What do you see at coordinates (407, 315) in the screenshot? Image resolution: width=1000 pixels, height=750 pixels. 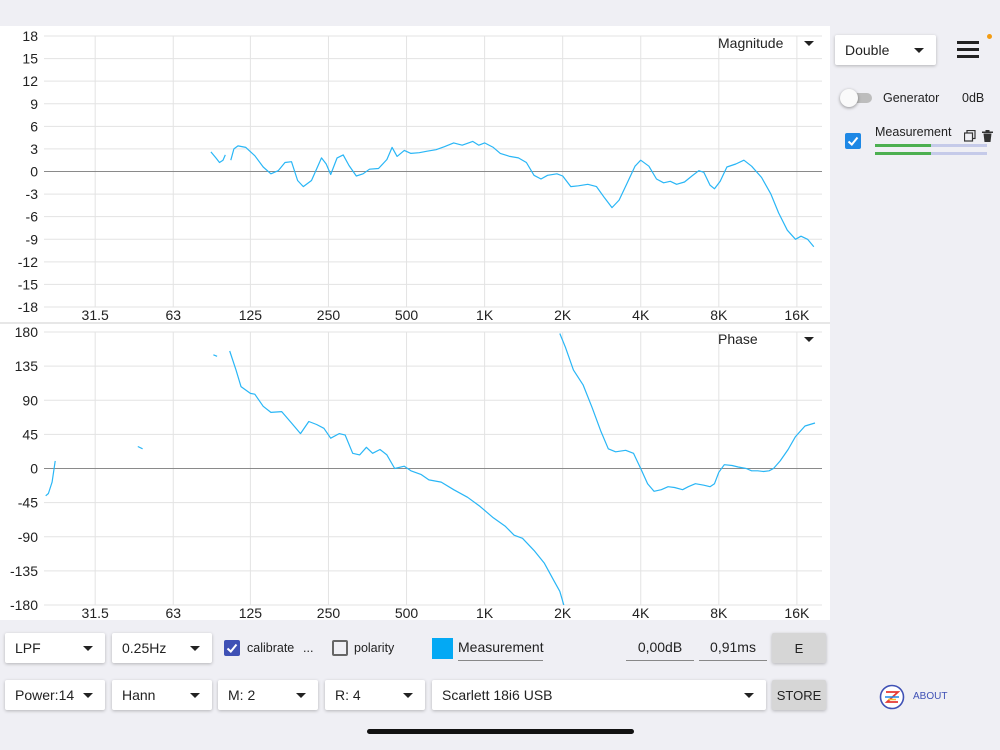 I see `magnitude-x-tick-label: 500` at bounding box center [407, 315].